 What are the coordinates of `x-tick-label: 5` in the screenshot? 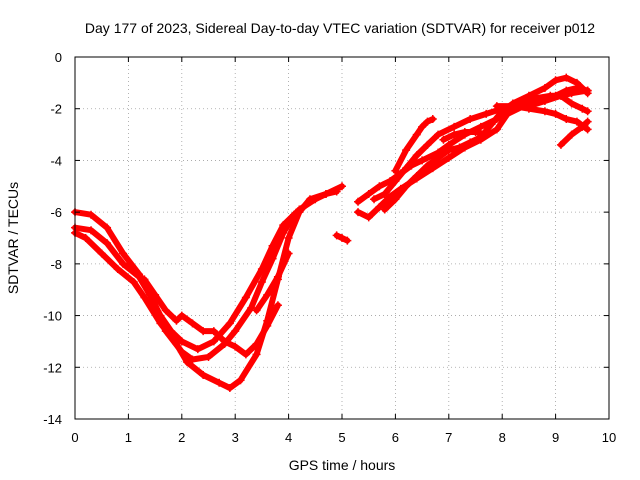 It's located at (341, 437).